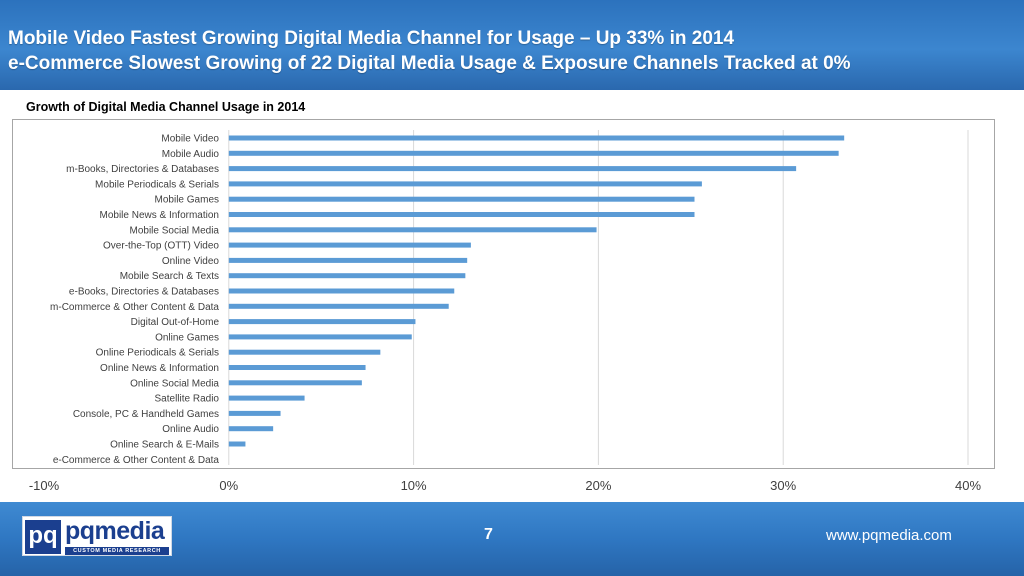  What do you see at coordinates (783, 485) in the screenshot?
I see `x-tick-label: 30%` at bounding box center [783, 485].